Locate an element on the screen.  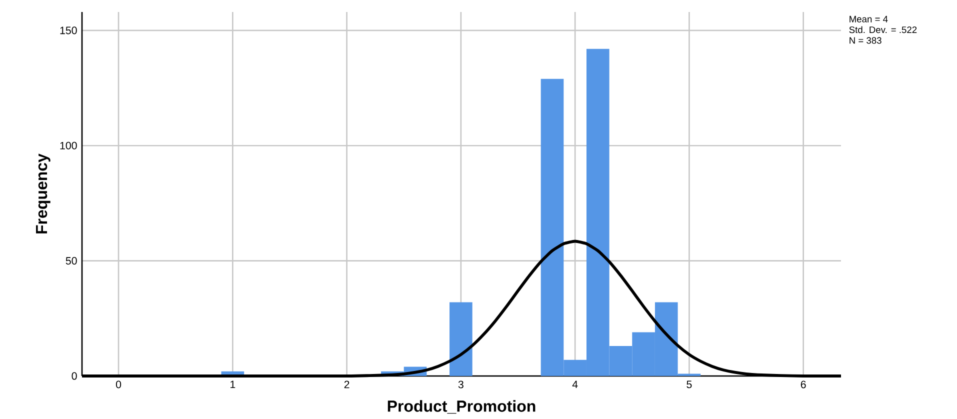
y-tick-label: 100 is located at coordinates (68, 146).